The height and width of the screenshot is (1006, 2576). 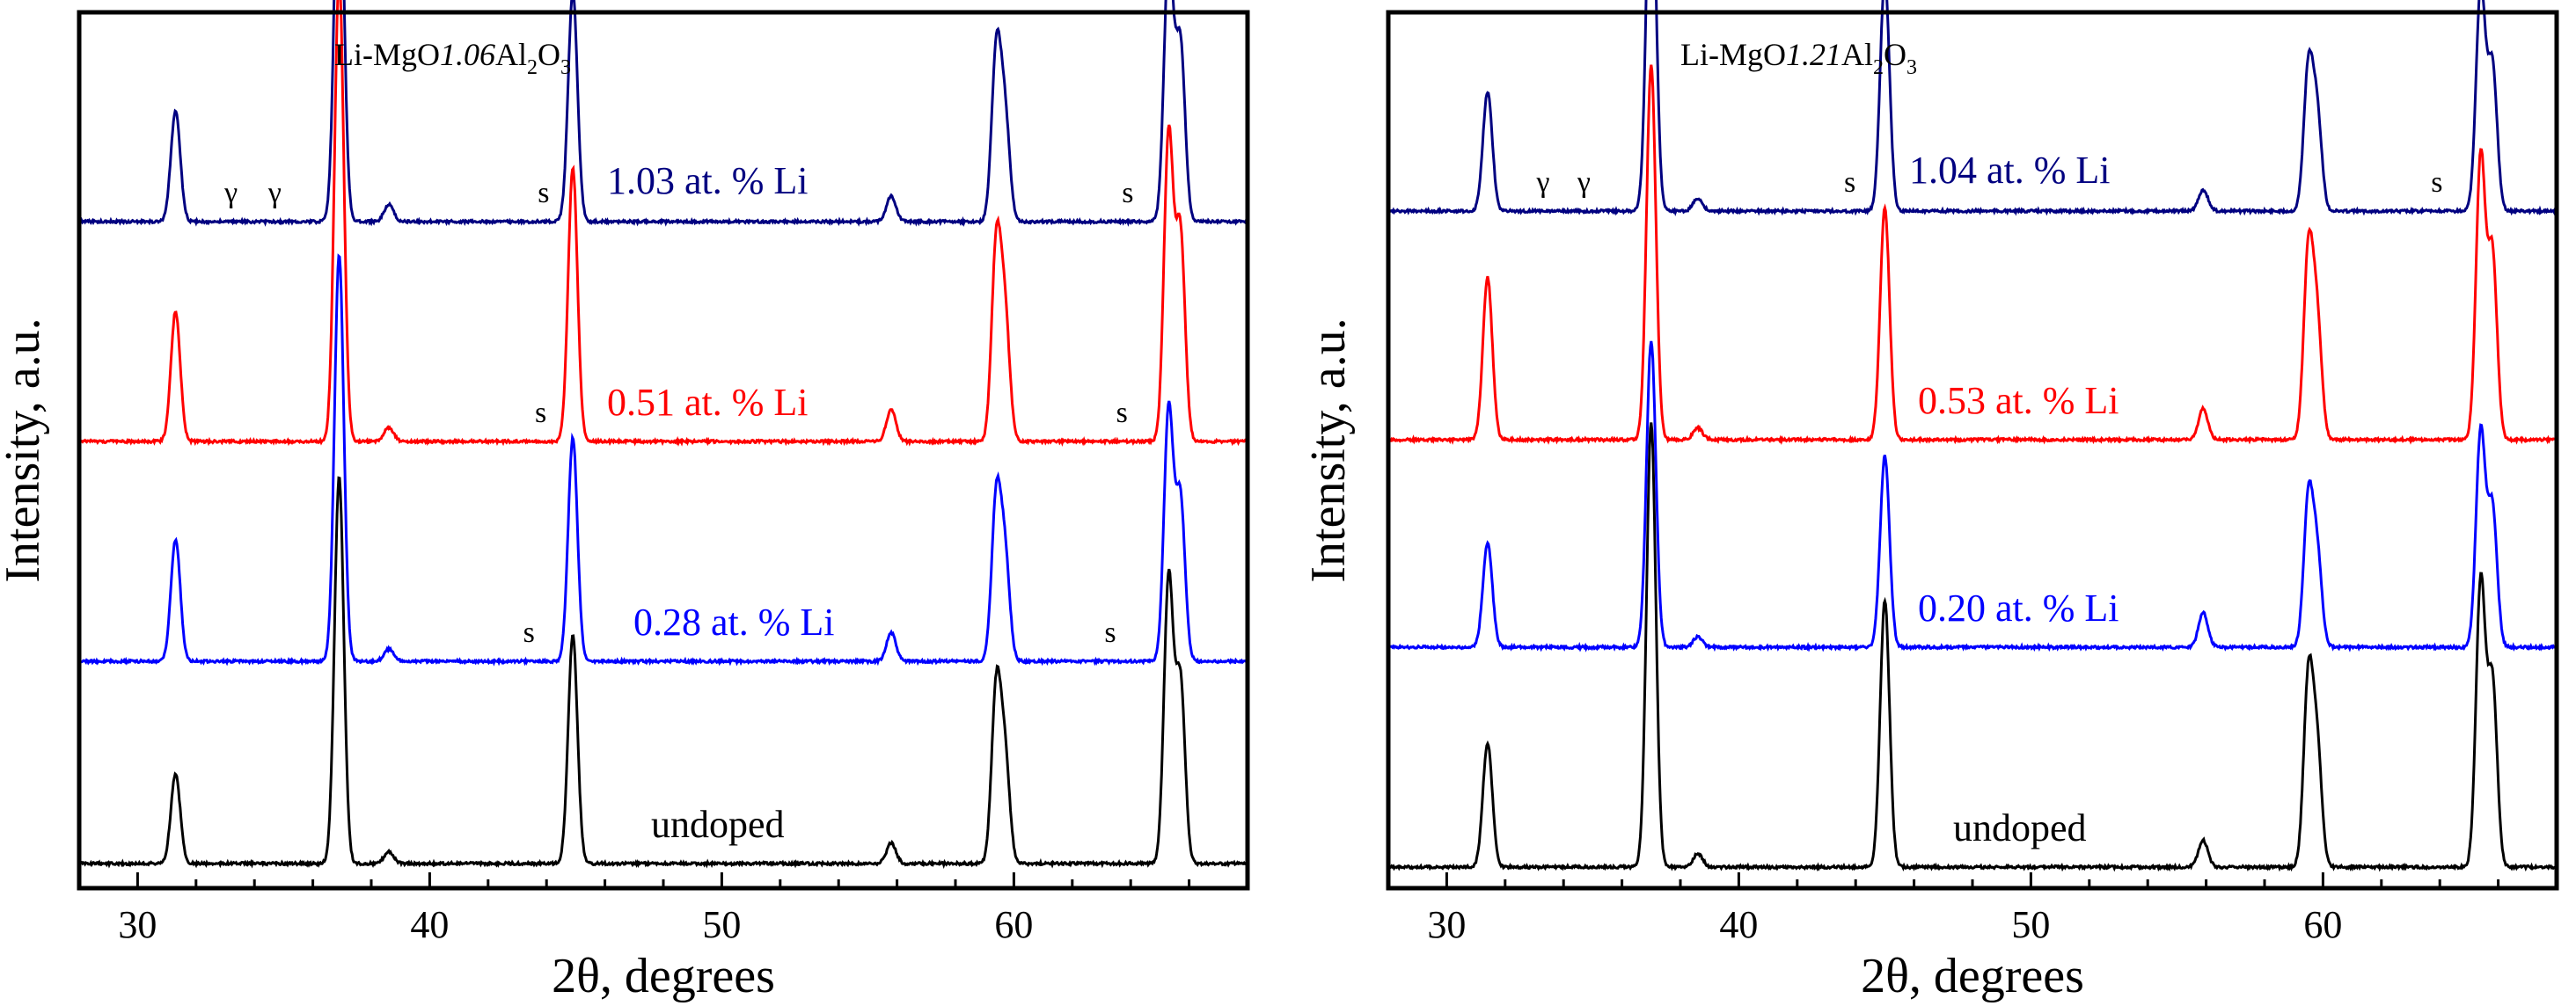 What do you see at coordinates (708, 402) in the screenshot?
I see `series-label-3: 0.51 at. % Li` at bounding box center [708, 402].